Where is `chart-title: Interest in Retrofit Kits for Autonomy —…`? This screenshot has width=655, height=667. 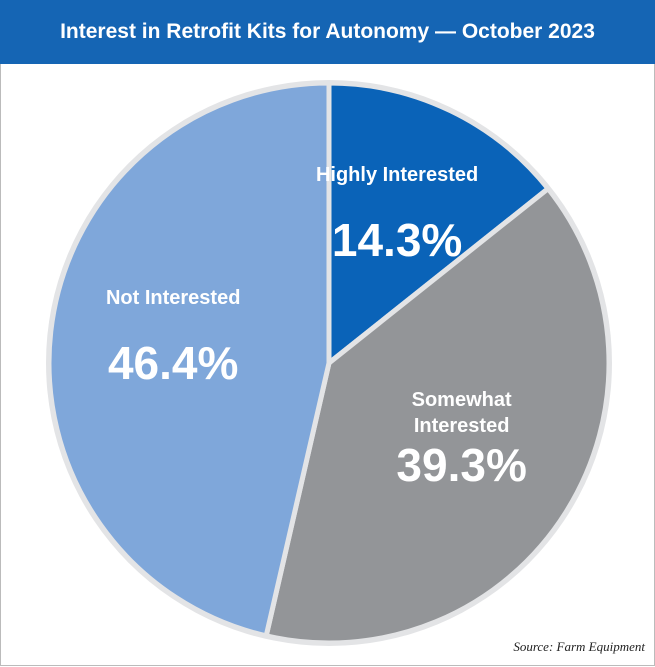
chart-title: Interest in Retrofit Kits for Autonomy —… is located at coordinates (327, 32).